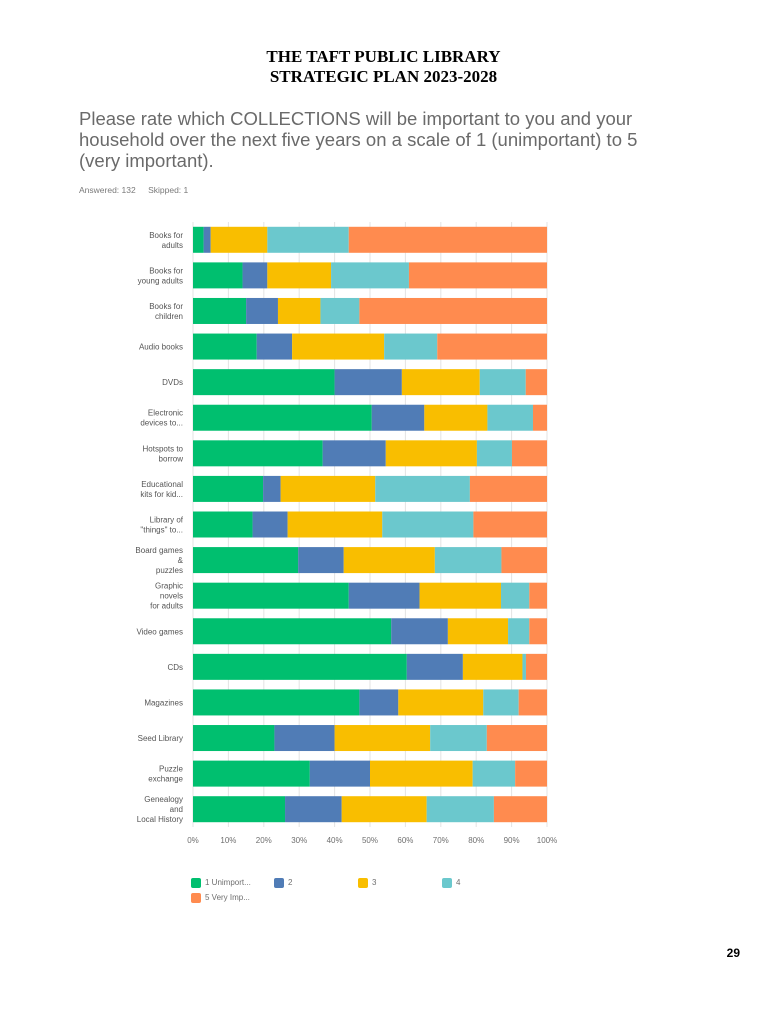 The width and height of the screenshot is (767, 1024). Describe the element at coordinates (335, 840) in the screenshot. I see `x-tick-label: 40%` at that location.